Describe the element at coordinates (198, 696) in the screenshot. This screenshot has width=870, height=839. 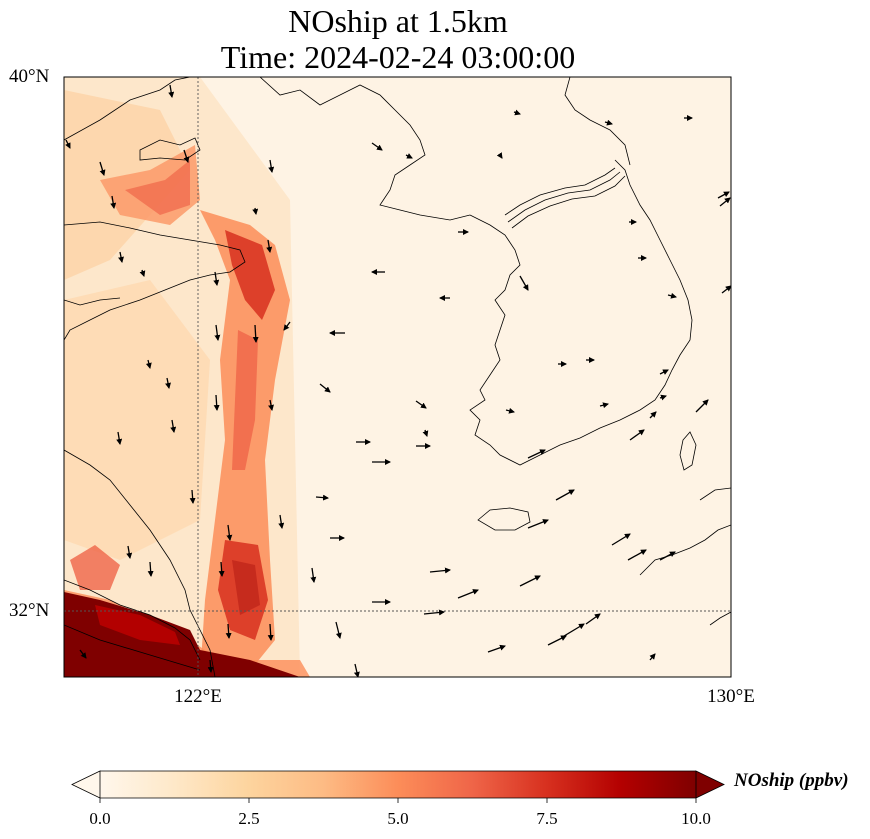
I see `lon-label-122e: 122°E` at that location.